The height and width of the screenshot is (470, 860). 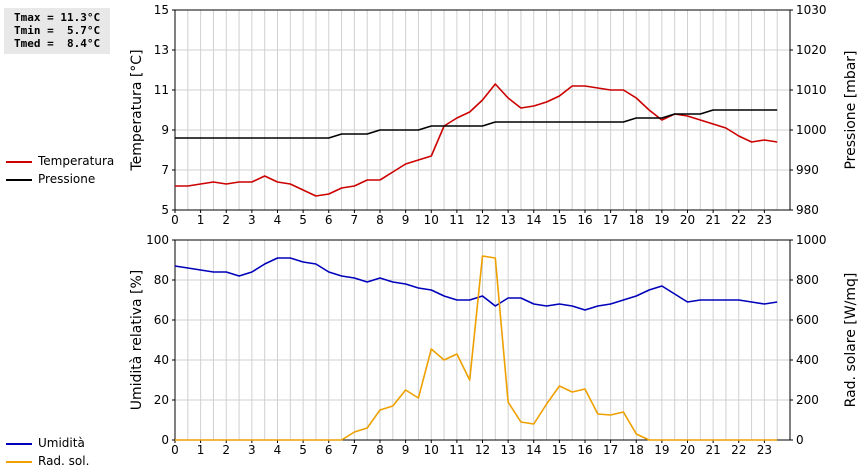 I want to click on chart1-y2-tick-label: 1020, so click(x=811, y=50).